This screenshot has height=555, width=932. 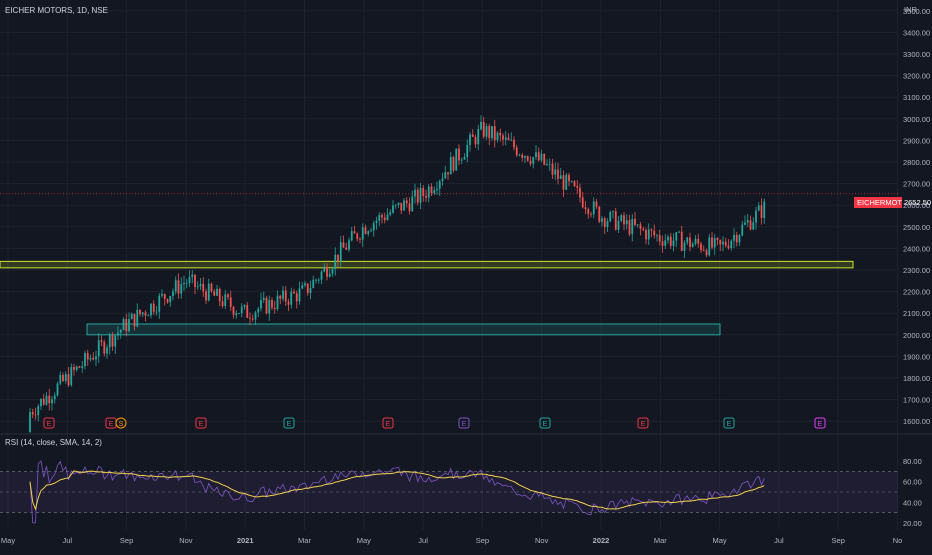 I want to click on event-marker-earnings-mixed, so click(x=464, y=423).